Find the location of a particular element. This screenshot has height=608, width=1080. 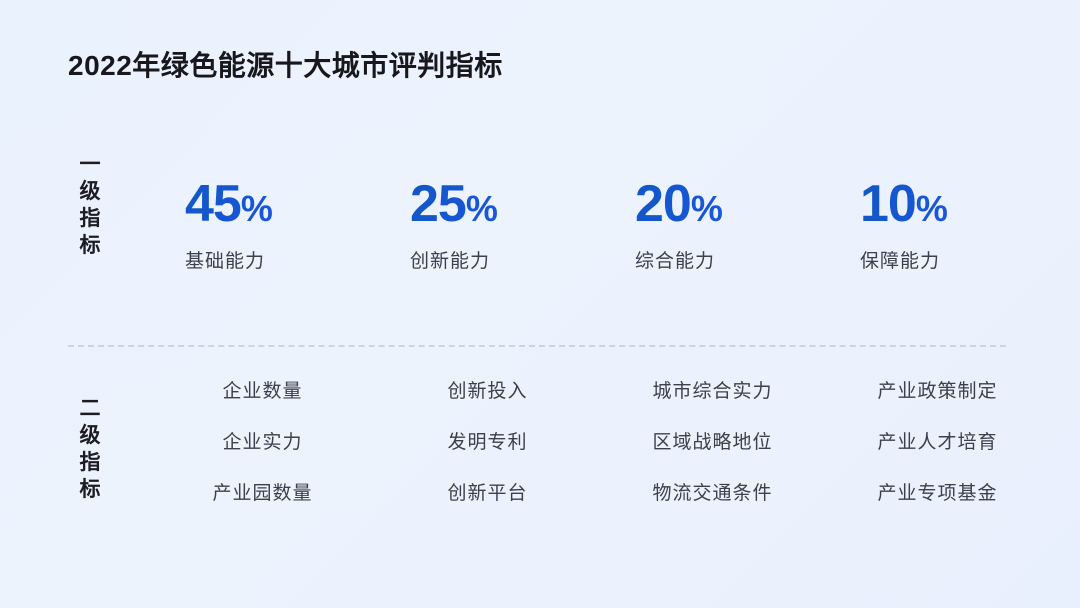

secondary-level-label-char: 级 is located at coordinates (90, 435).